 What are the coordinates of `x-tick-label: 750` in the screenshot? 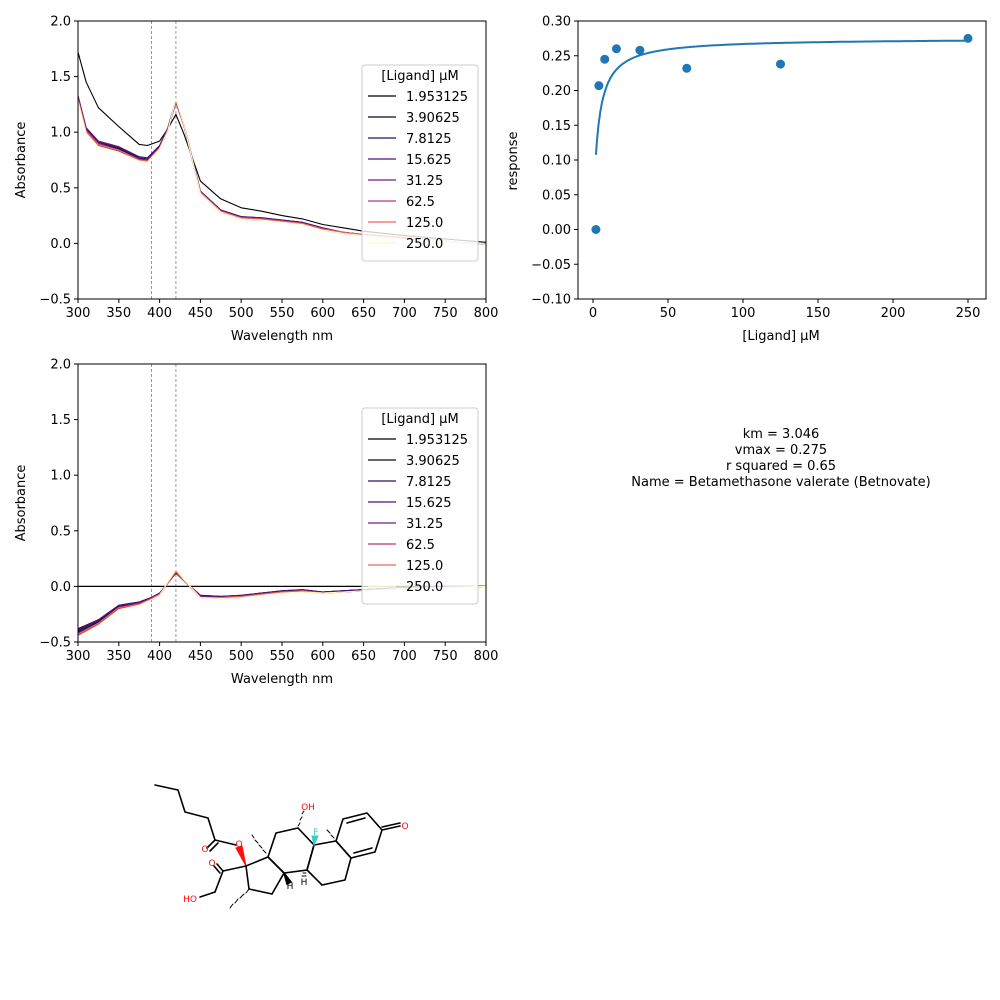 It's located at (445, 656).